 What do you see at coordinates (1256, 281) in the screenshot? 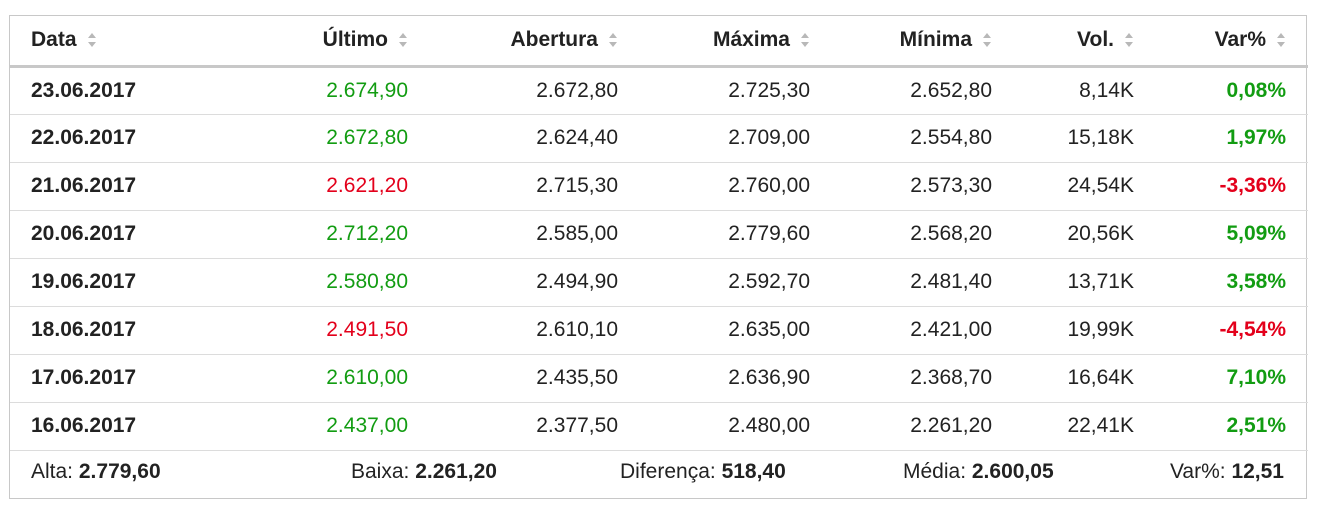
I see `cell-var: 3,58%` at bounding box center [1256, 281].